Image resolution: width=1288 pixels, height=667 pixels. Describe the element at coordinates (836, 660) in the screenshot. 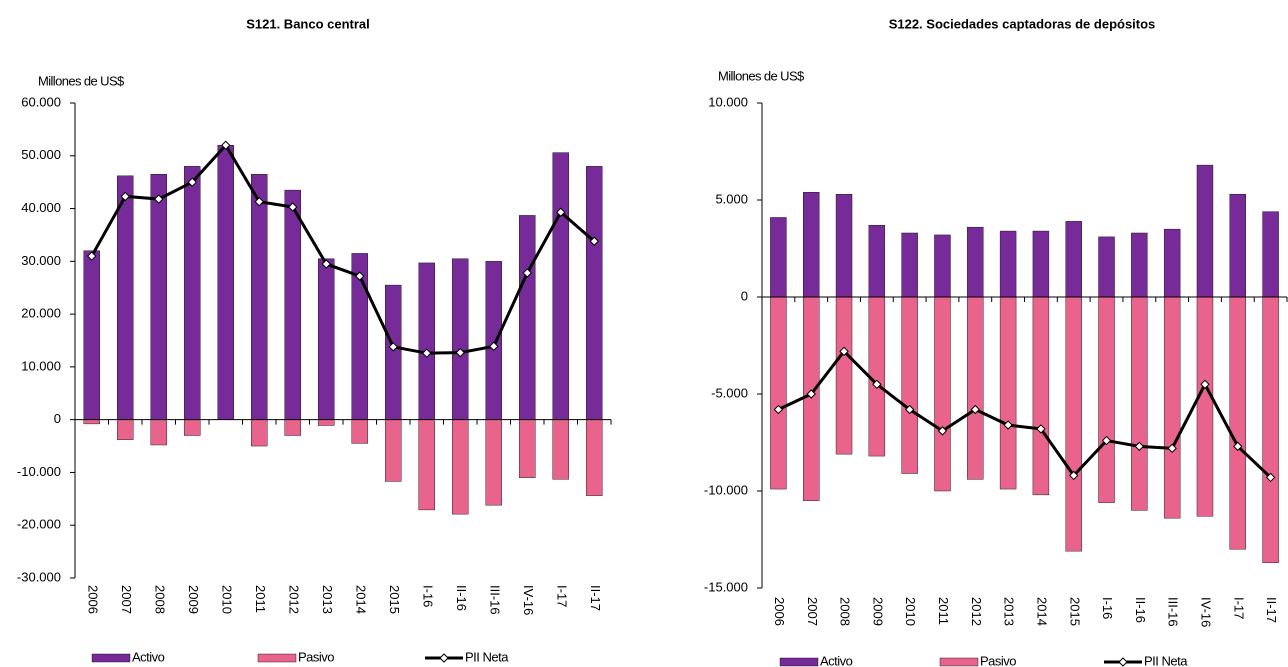

I see `legend-label: Activo` at that location.